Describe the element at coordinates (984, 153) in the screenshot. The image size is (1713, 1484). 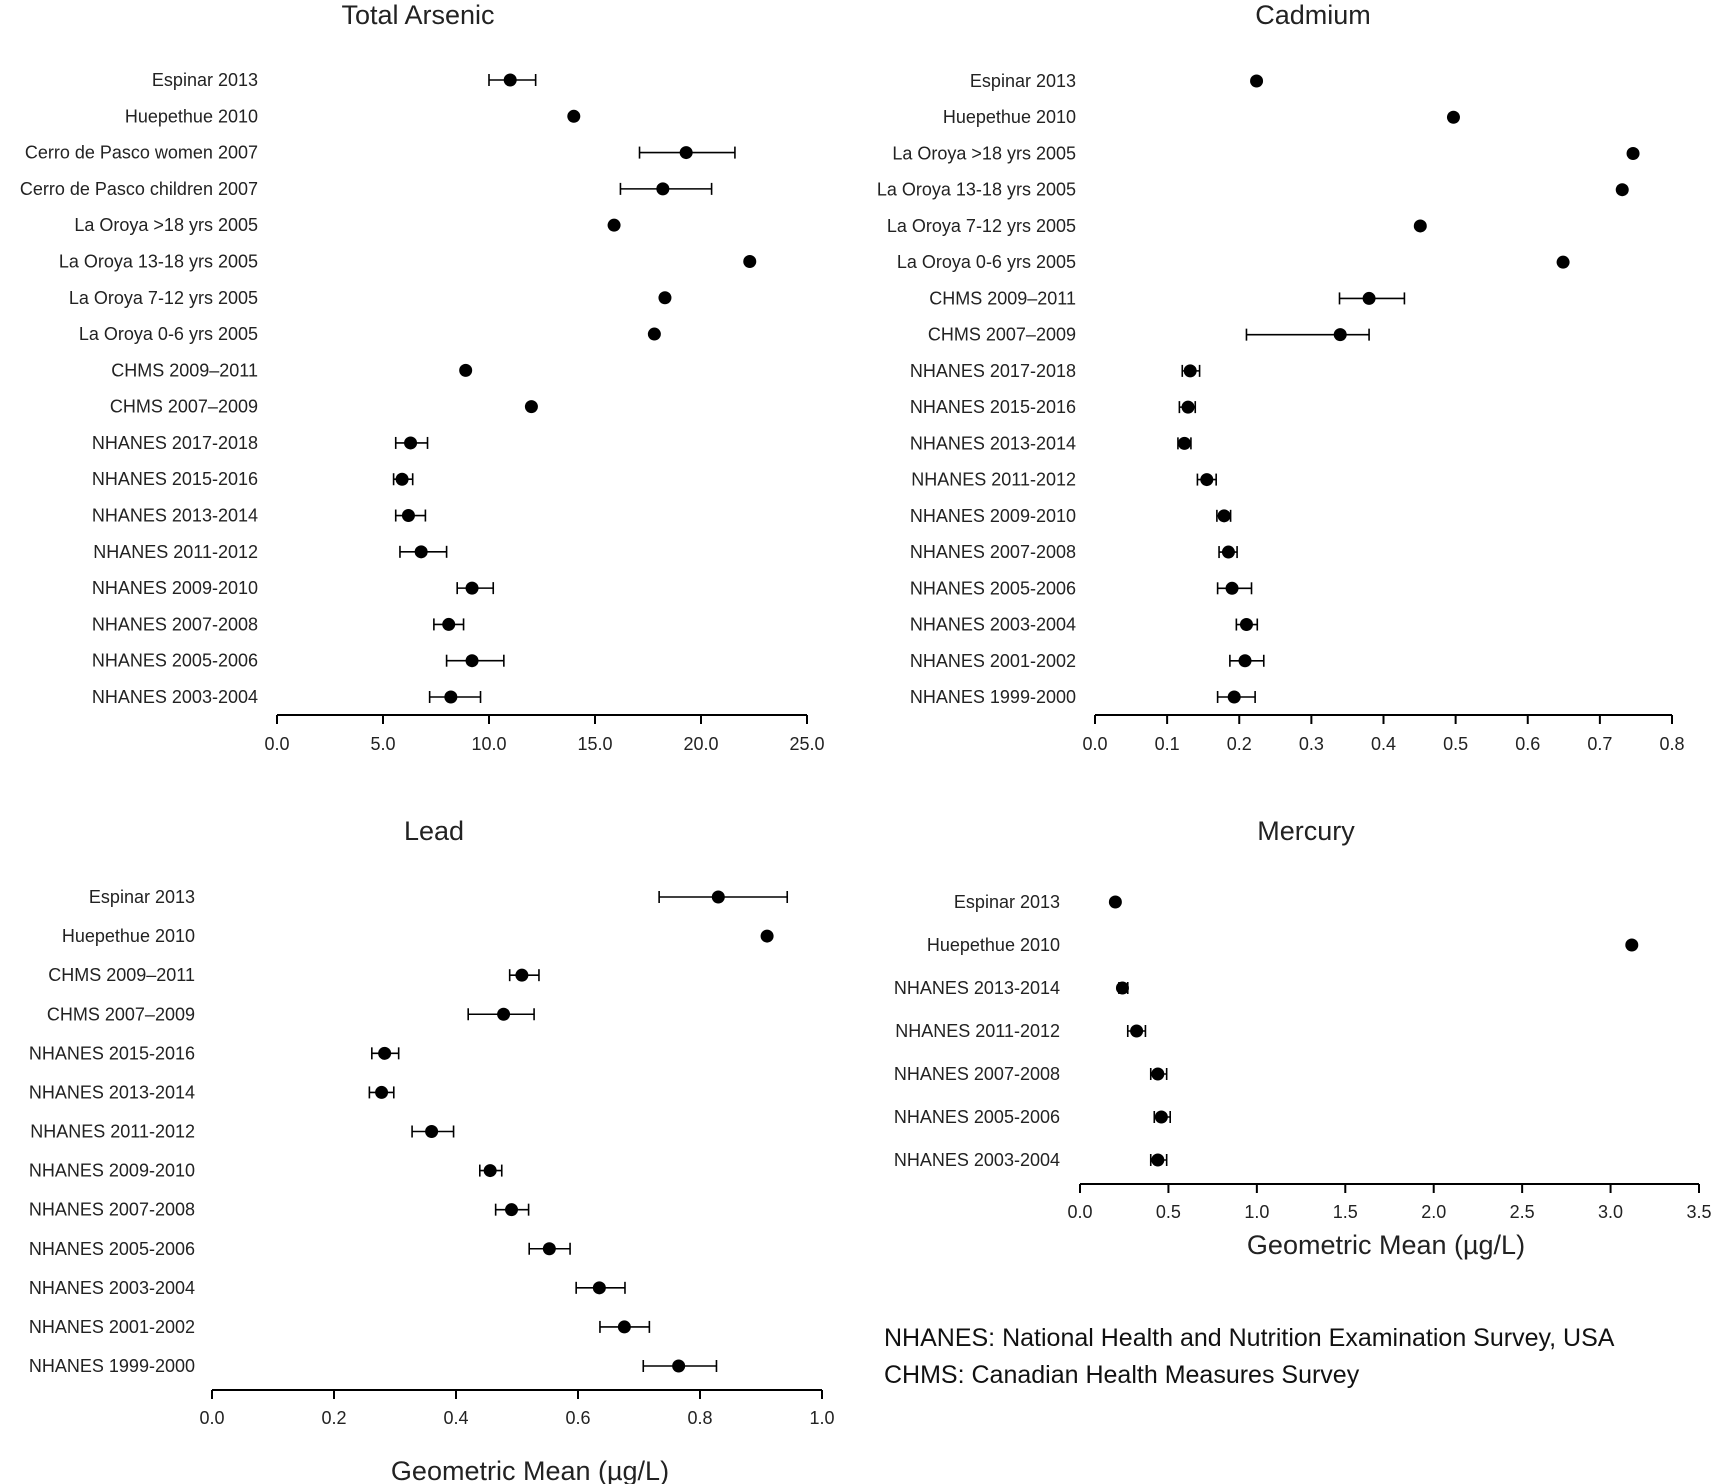
I see `category-label: La Oroya >18 yrs 2005` at that location.